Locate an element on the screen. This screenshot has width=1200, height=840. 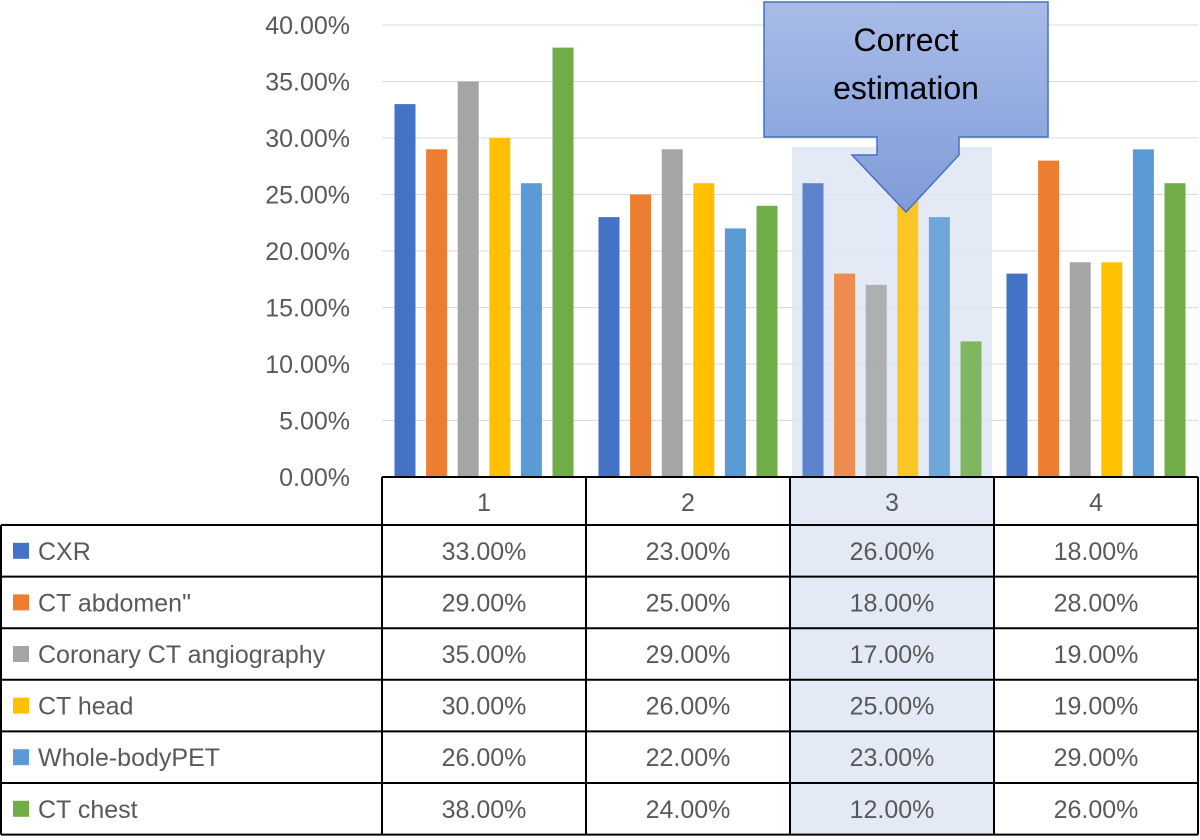
callout-annotation: Correct estimation is located at coordinates (906, 107).